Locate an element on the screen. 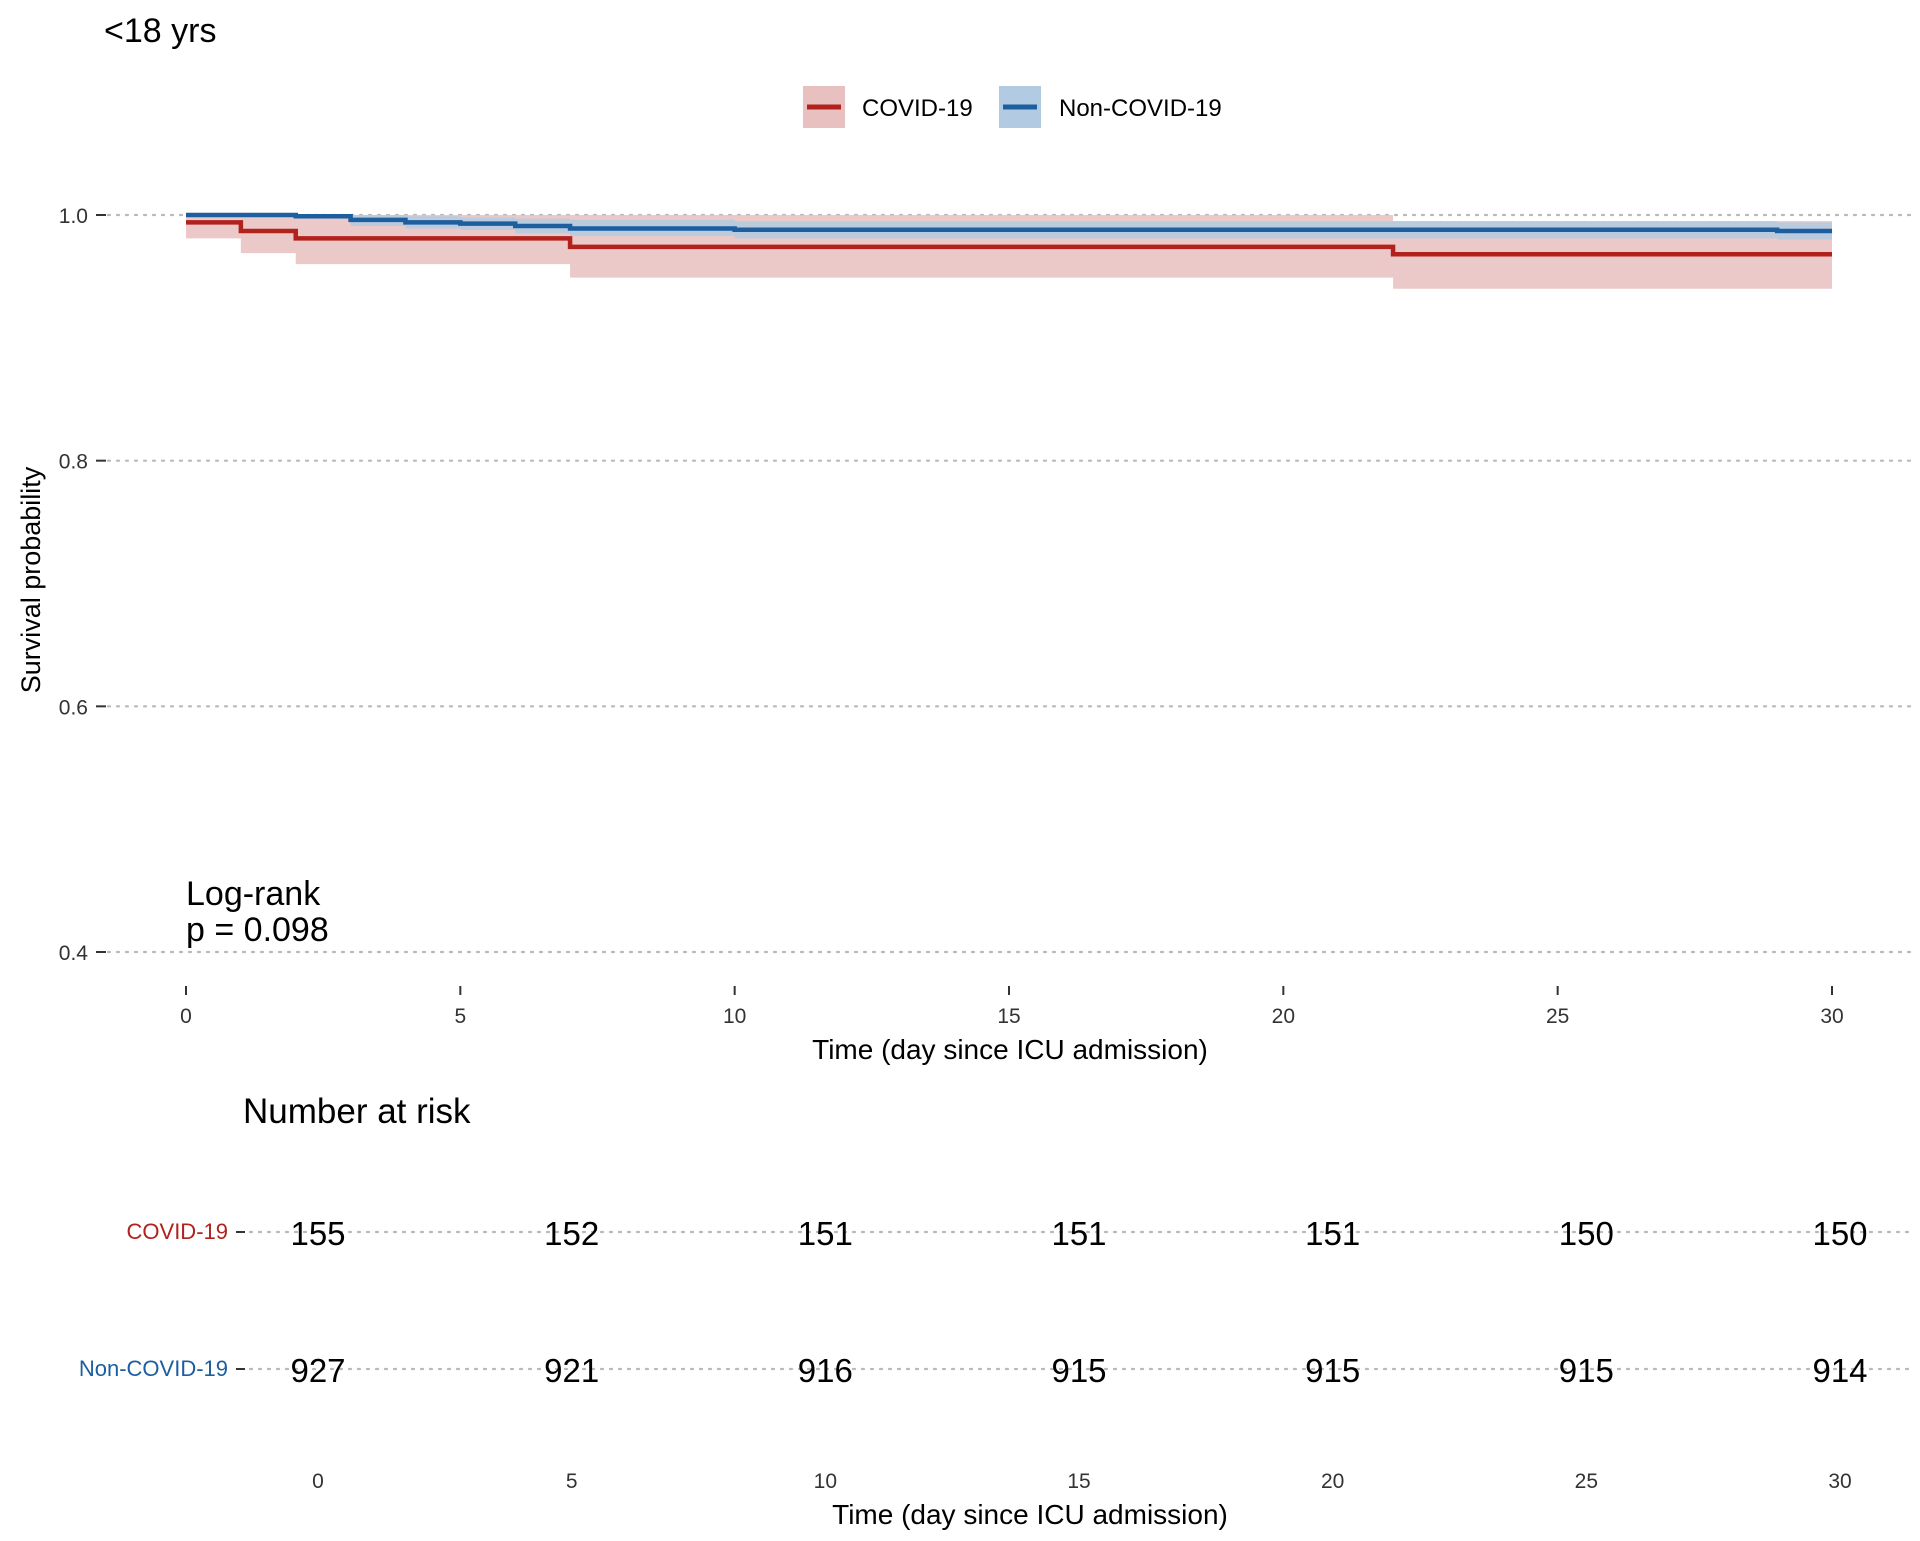 This screenshot has height=1541, width=1920. risk-value: 914 is located at coordinates (1839, 1370).